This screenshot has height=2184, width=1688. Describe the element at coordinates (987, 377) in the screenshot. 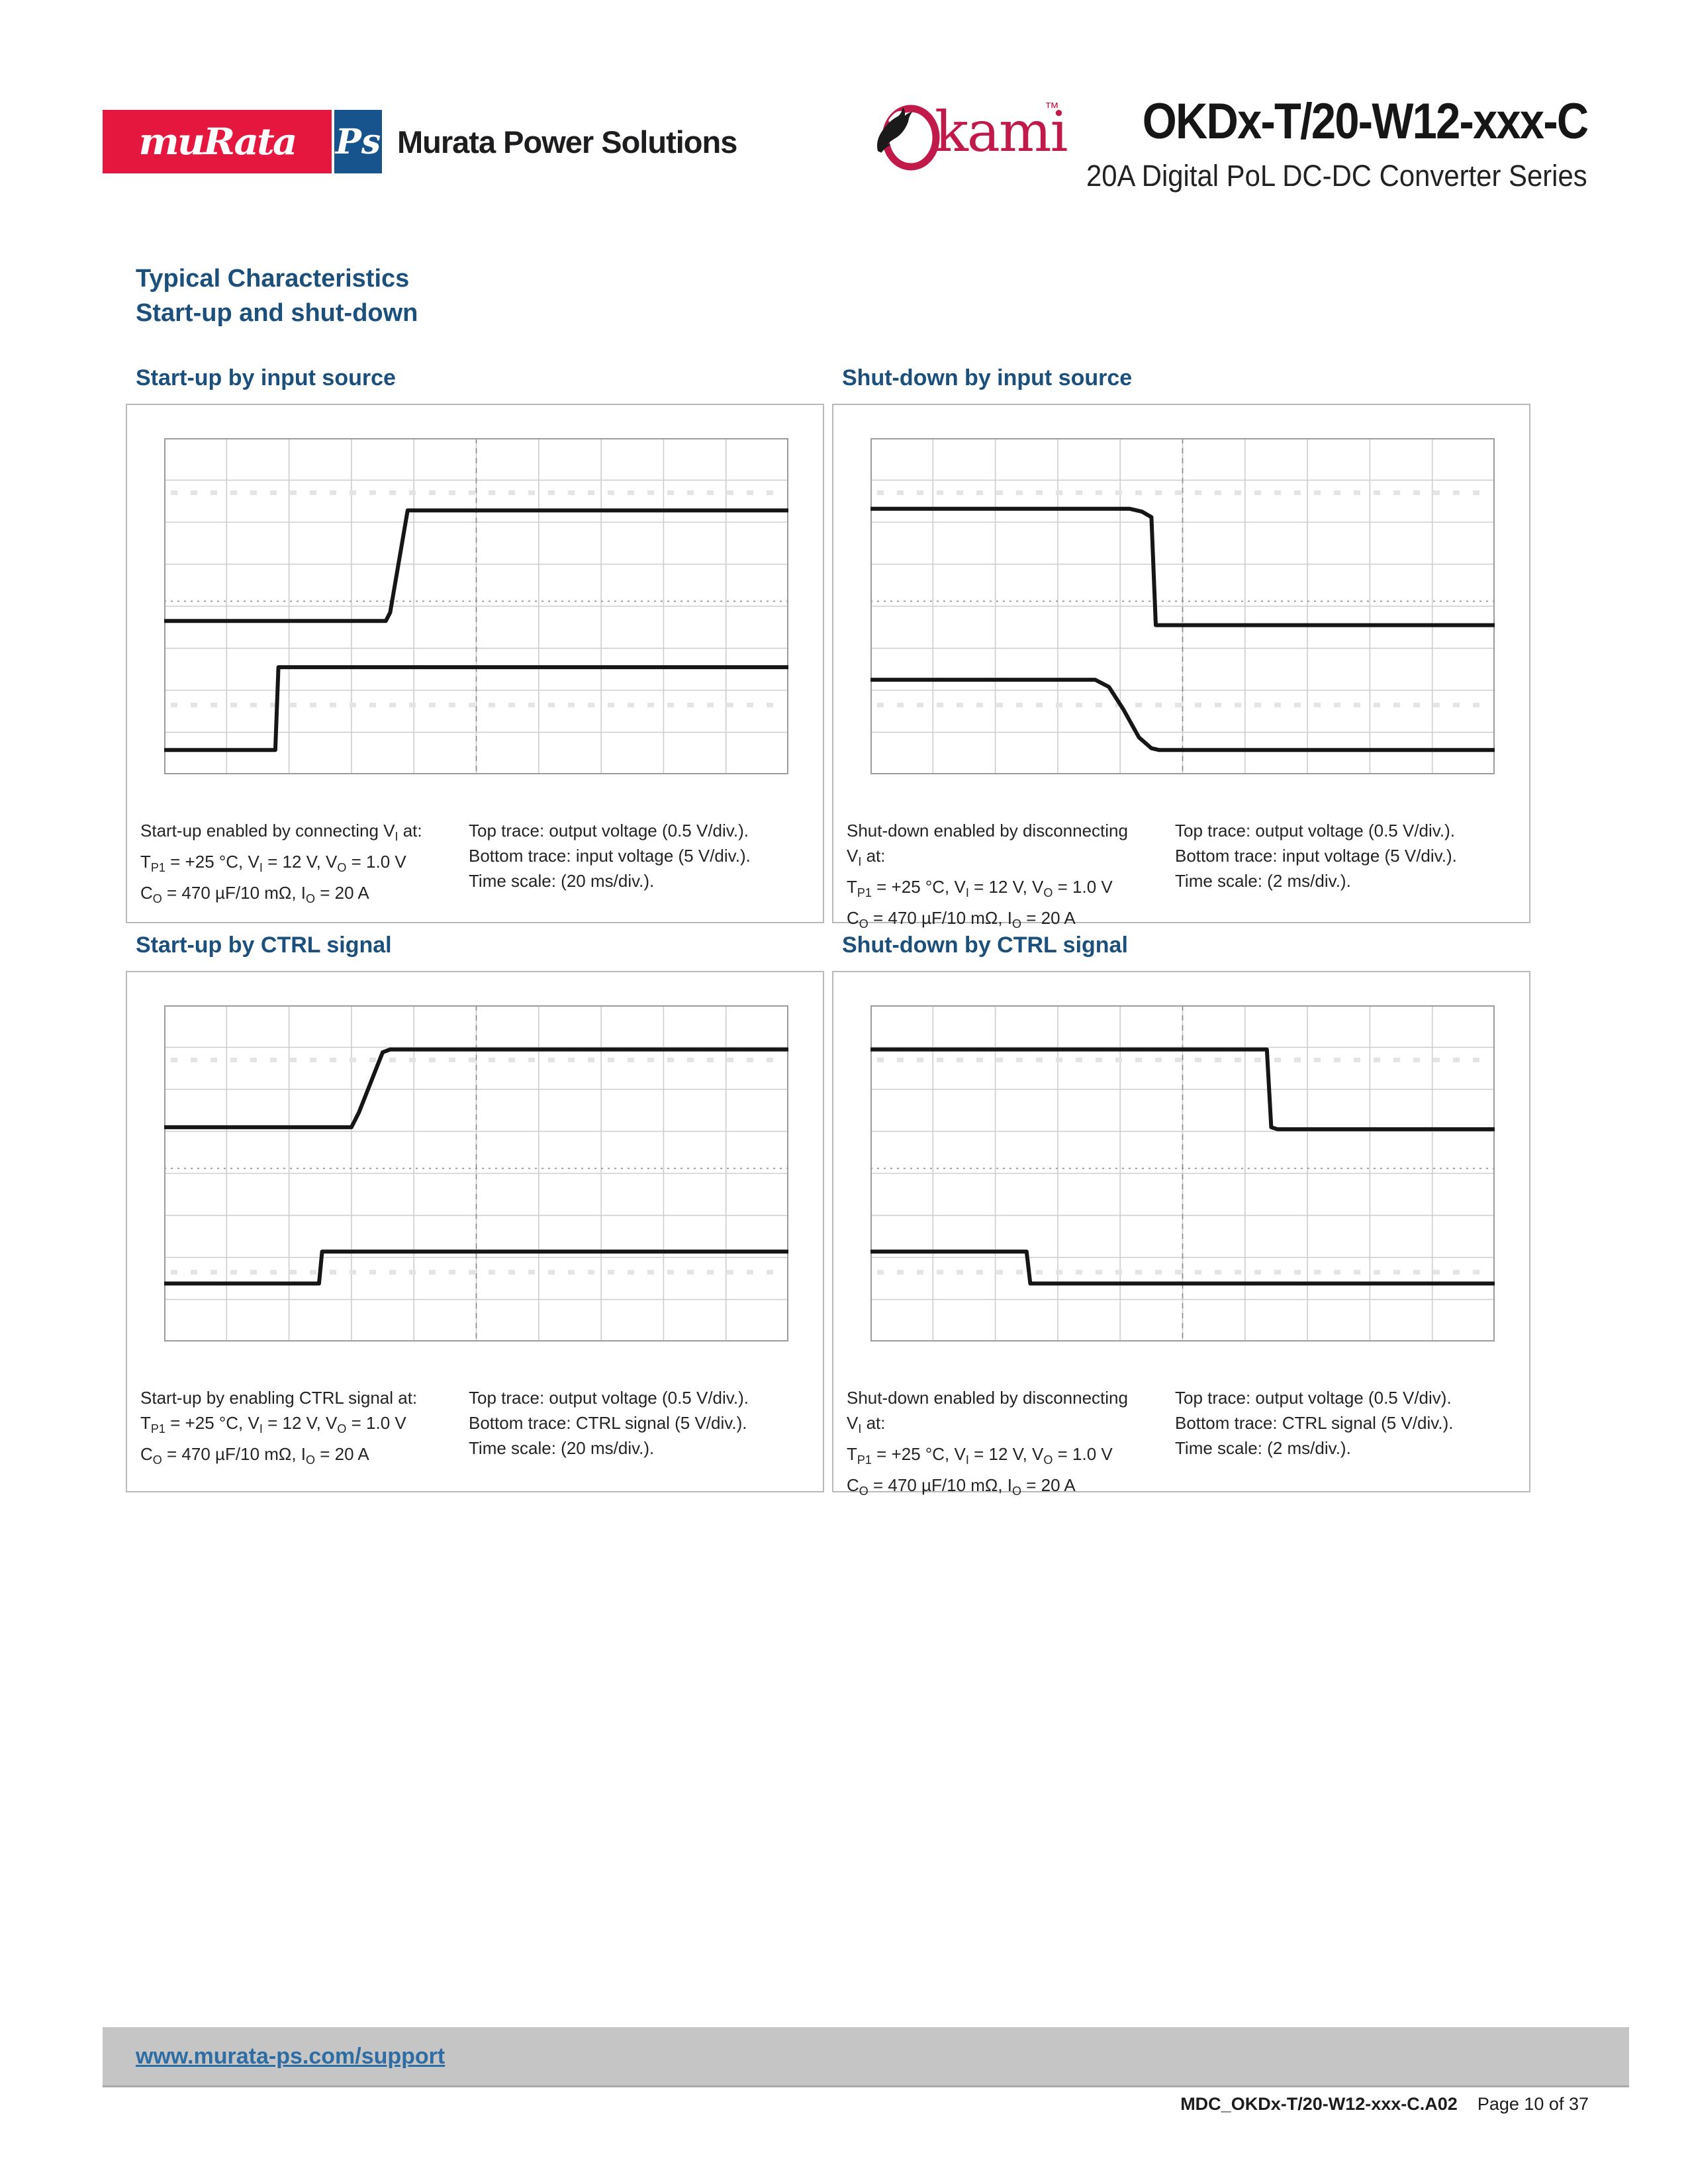

I see `panel-title-shutdown-input: Shut-down by input source` at that location.